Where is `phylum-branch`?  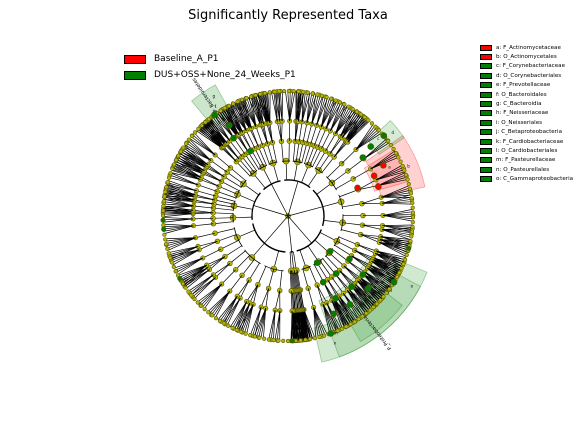 phylum-branch is located at coordinates (305, 211).